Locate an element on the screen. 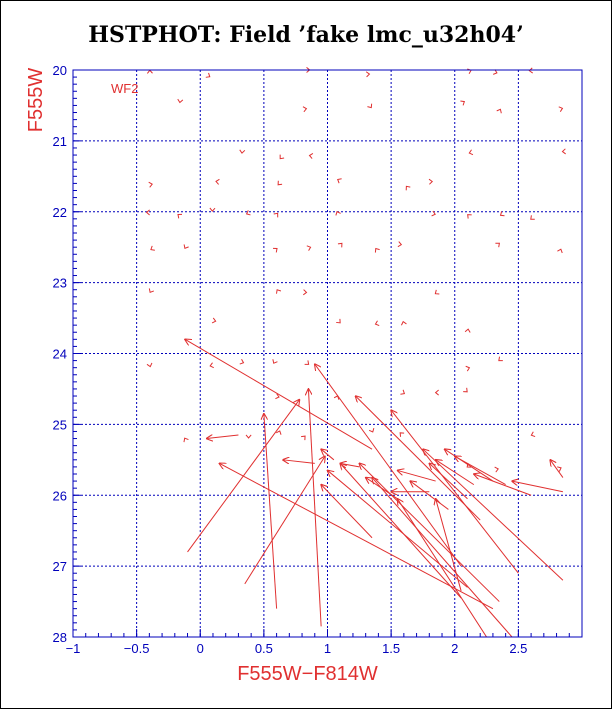 This screenshot has height=709, width=612. y-tick-label: 21 is located at coordinates (60, 141).